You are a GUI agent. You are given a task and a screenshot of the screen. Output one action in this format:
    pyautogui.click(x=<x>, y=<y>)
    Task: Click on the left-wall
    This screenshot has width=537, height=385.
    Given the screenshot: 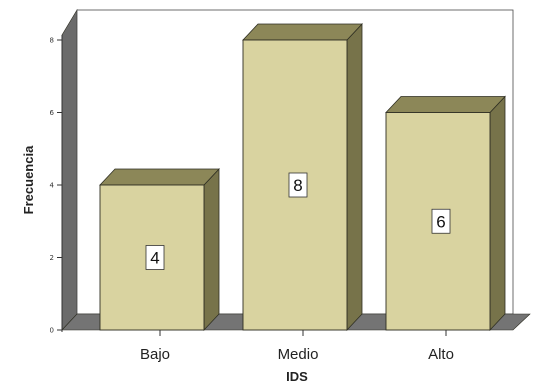 What is the action you would take?
    pyautogui.click(x=69, y=169)
    